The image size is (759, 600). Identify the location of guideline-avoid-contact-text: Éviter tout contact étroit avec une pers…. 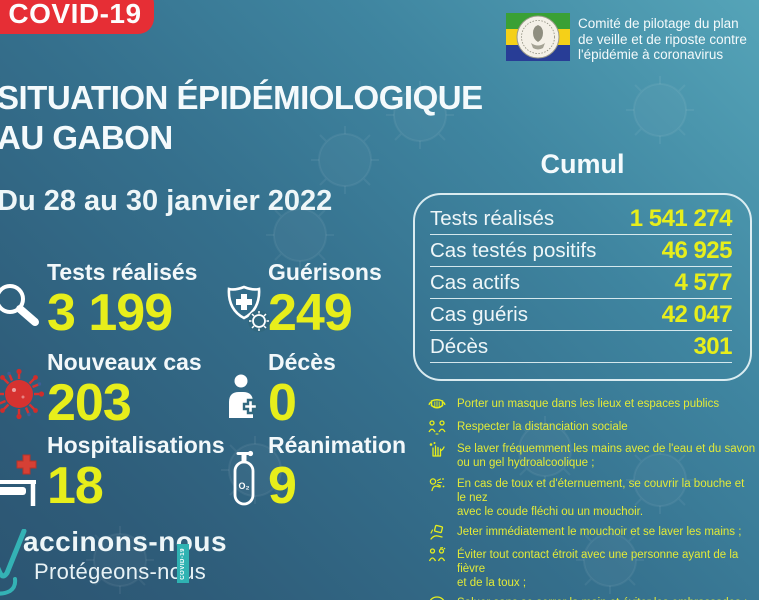
(598, 568).